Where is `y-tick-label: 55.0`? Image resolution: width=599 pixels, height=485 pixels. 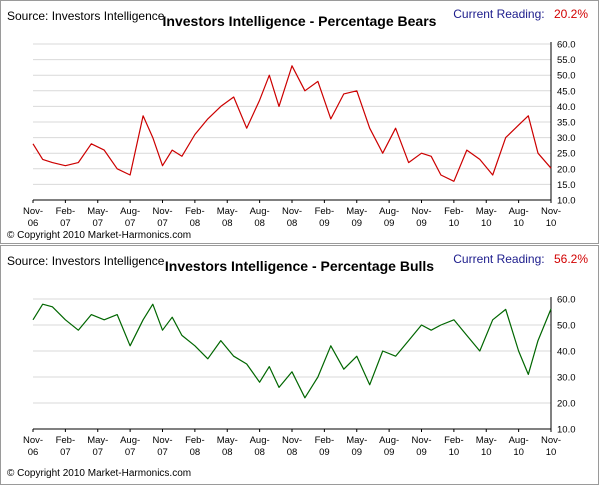 y-tick-label: 55.0 is located at coordinates (566, 60).